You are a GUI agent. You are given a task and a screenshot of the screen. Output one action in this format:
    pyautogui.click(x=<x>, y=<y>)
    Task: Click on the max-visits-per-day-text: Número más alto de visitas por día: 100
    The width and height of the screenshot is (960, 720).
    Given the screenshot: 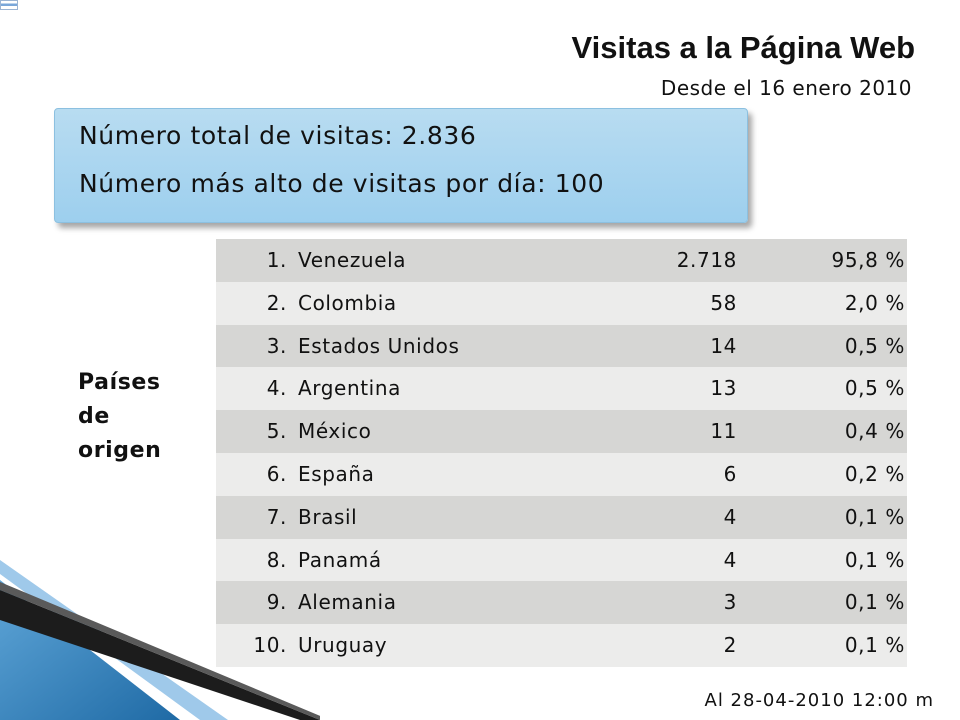 What is the action you would take?
    pyautogui.click(x=342, y=183)
    